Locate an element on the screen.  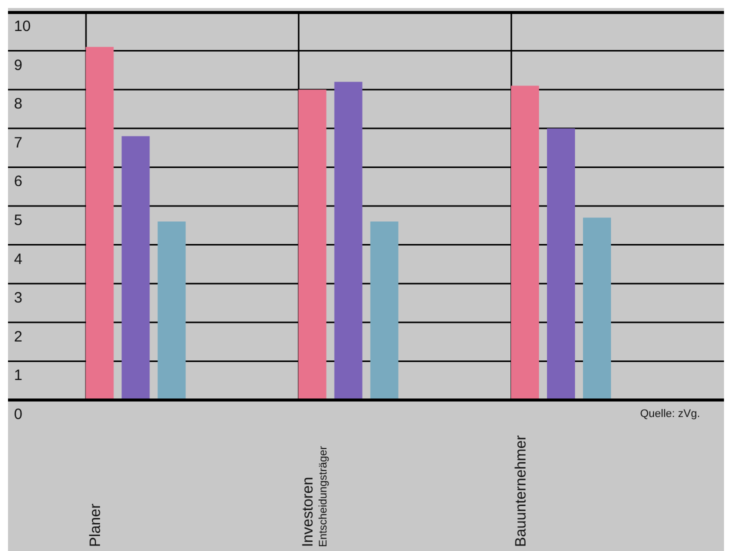
y-tick-label: 2 is located at coordinates (18, 337).